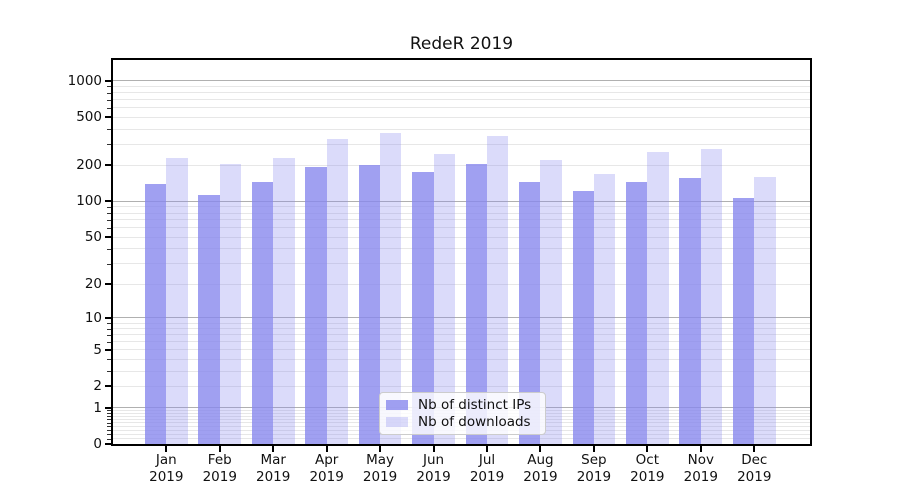 This screenshot has height=500, width=900. What do you see at coordinates (89, 165) in the screenshot?
I see `y-tick-label: 200` at bounding box center [89, 165].